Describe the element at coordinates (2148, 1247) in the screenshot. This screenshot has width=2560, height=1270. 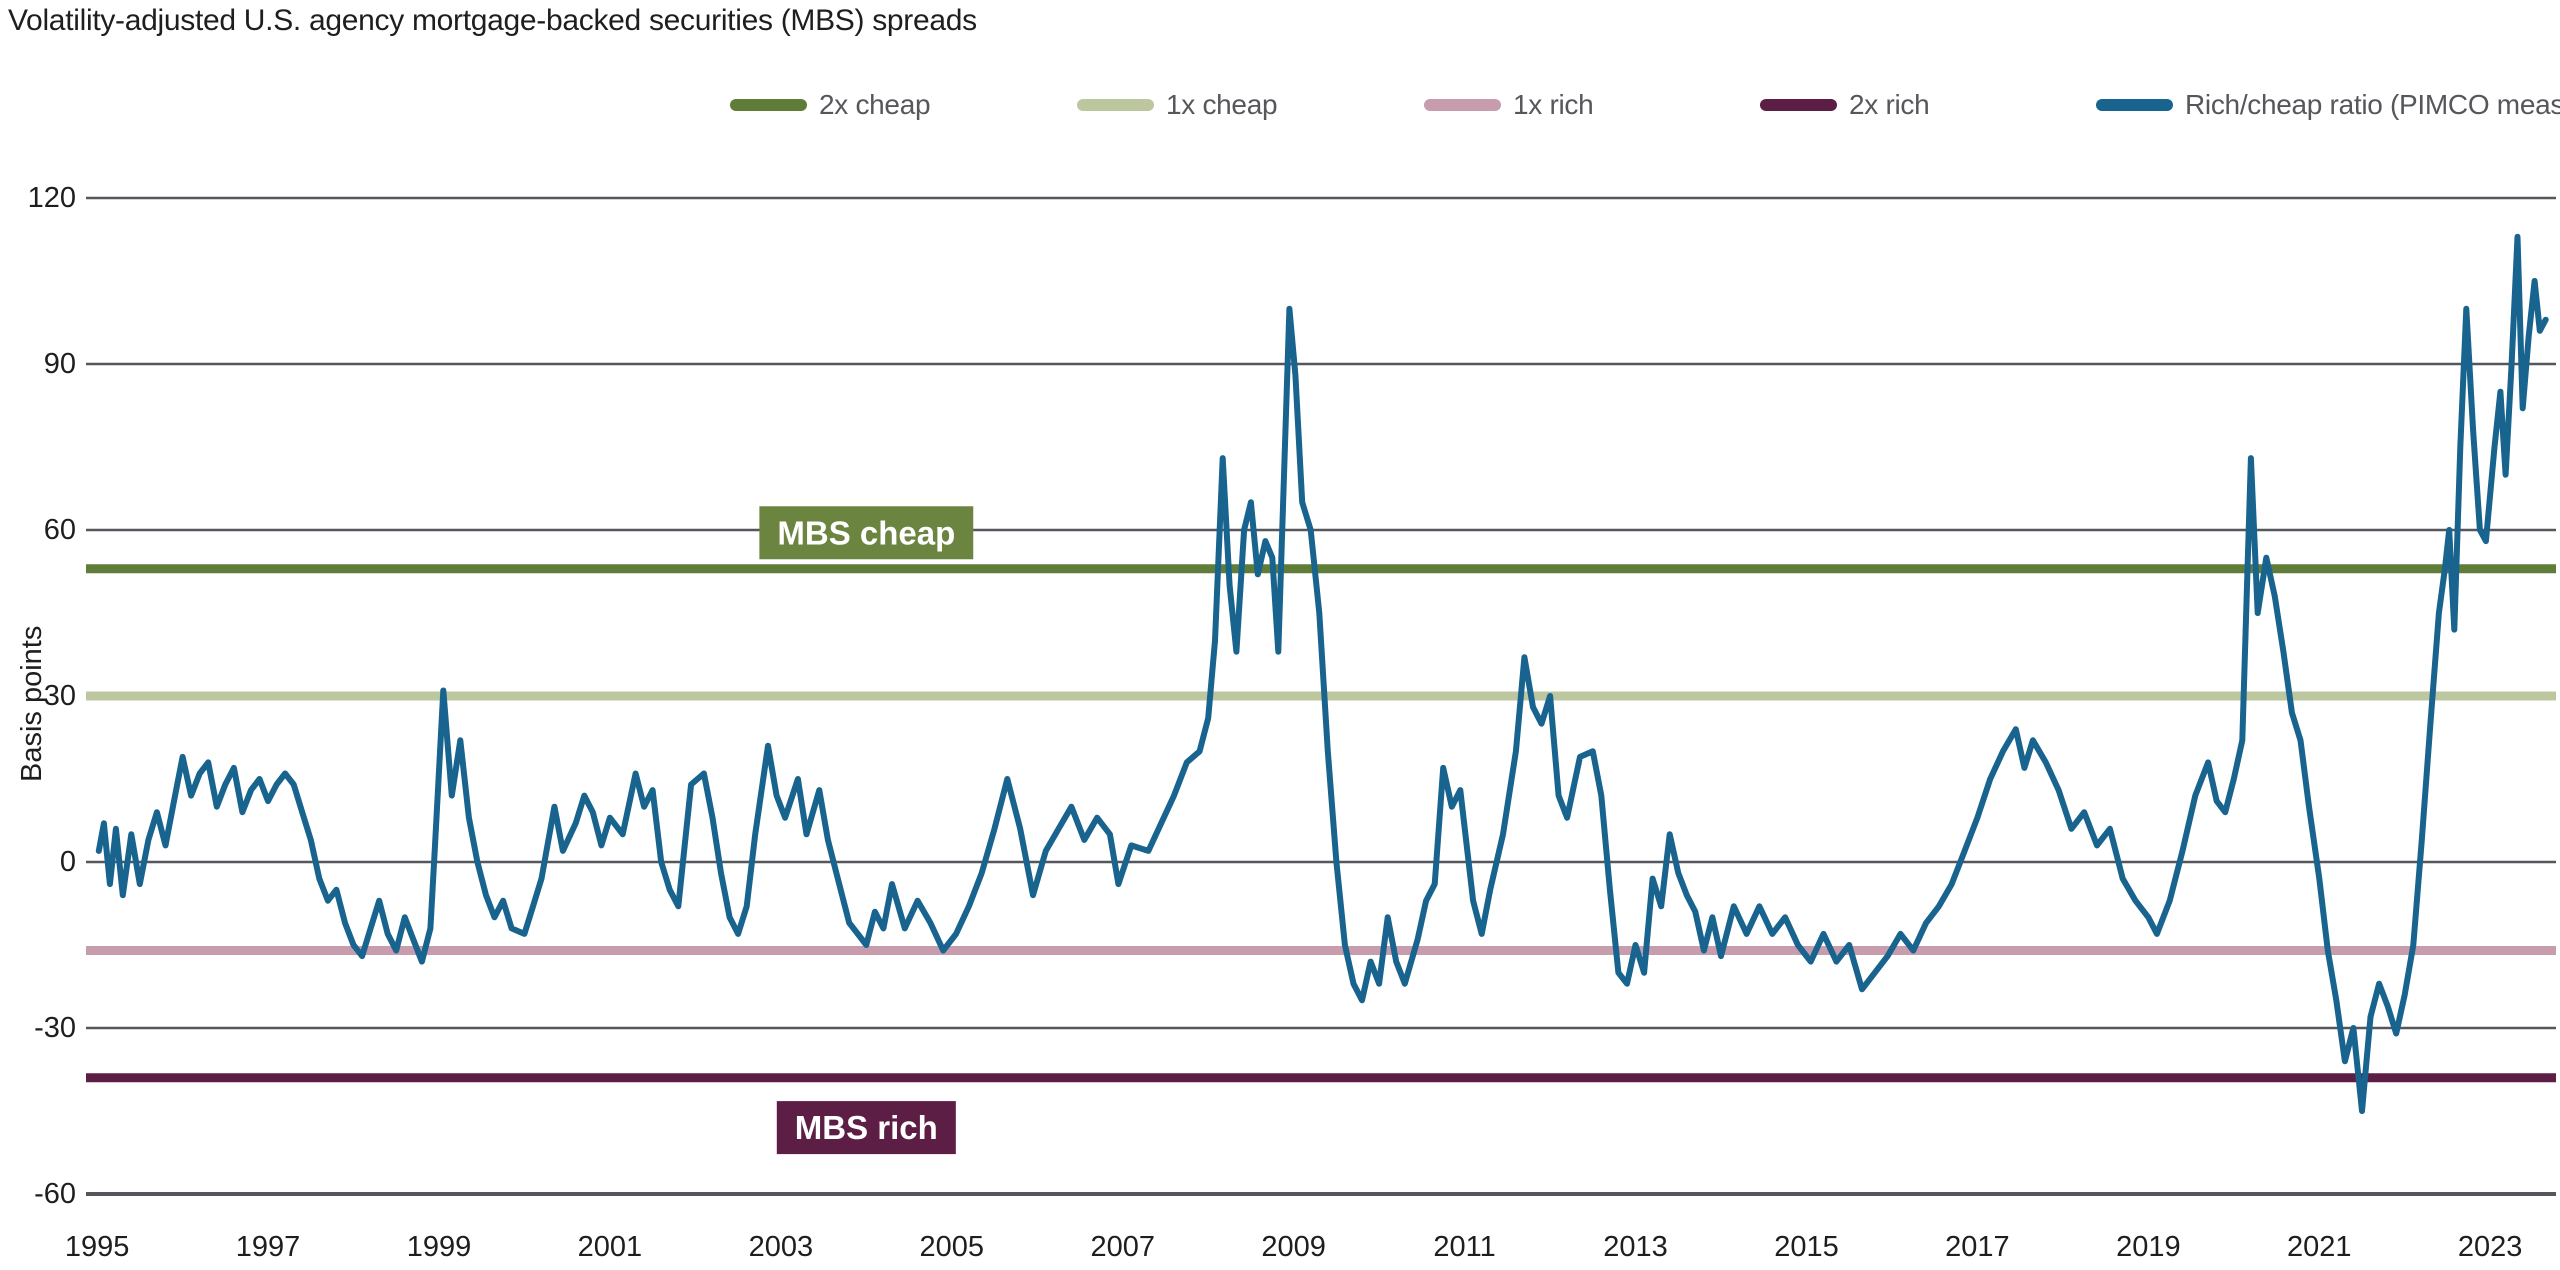
I see `x-tick-label-2019: 2019` at that location.